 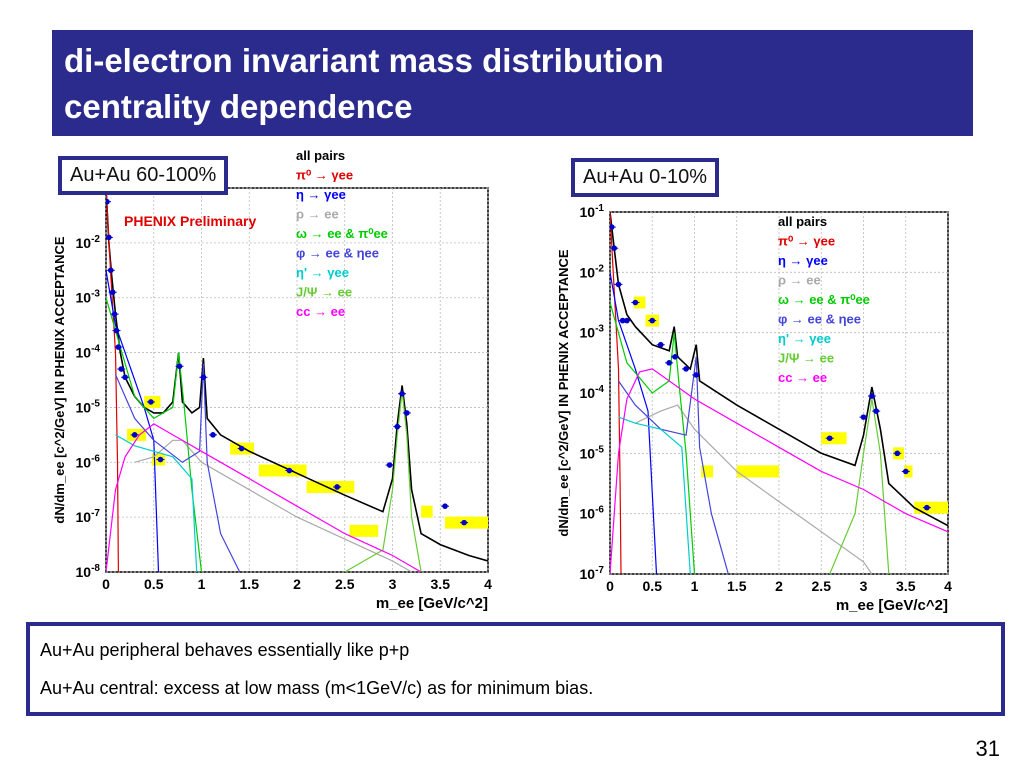 What do you see at coordinates (654, 495) in the screenshot?
I see `series-line-eta_prime` at bounding box center [654, 495].